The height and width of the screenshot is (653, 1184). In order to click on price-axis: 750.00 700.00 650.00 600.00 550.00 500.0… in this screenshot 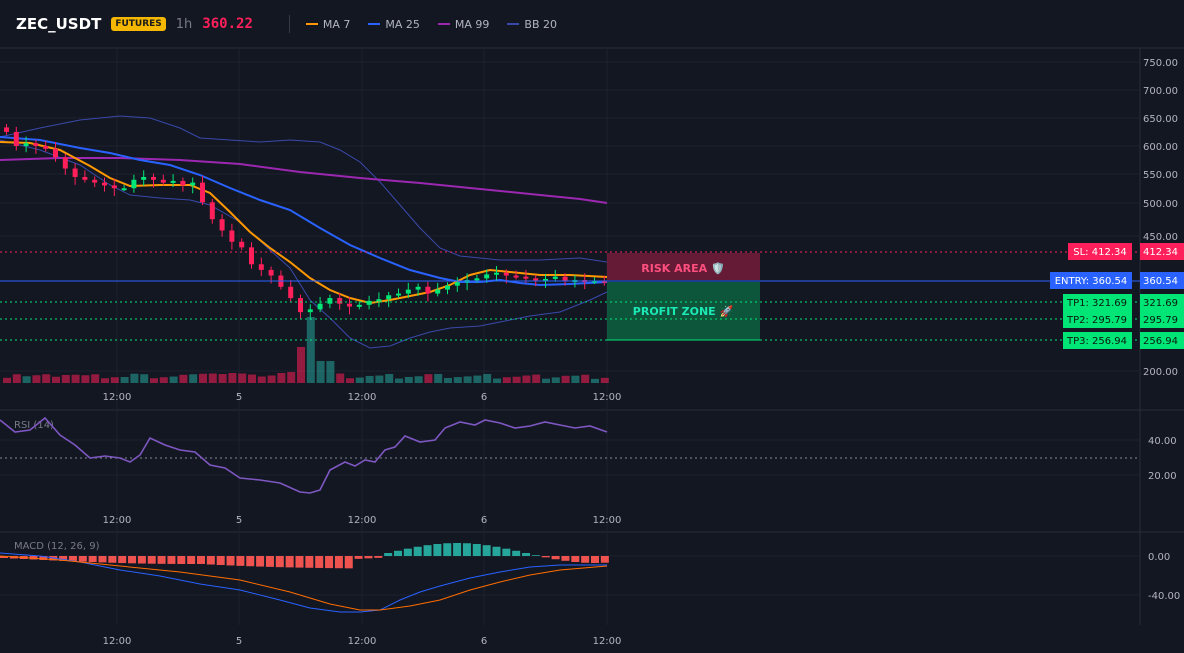, I will do `click(1160, 218)`.